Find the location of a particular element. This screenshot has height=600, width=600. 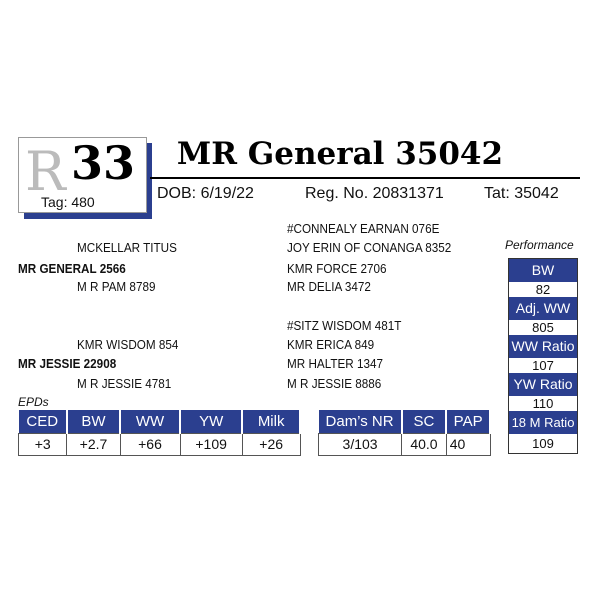

other-value: 40.0 is located at coordinates (424, 444).